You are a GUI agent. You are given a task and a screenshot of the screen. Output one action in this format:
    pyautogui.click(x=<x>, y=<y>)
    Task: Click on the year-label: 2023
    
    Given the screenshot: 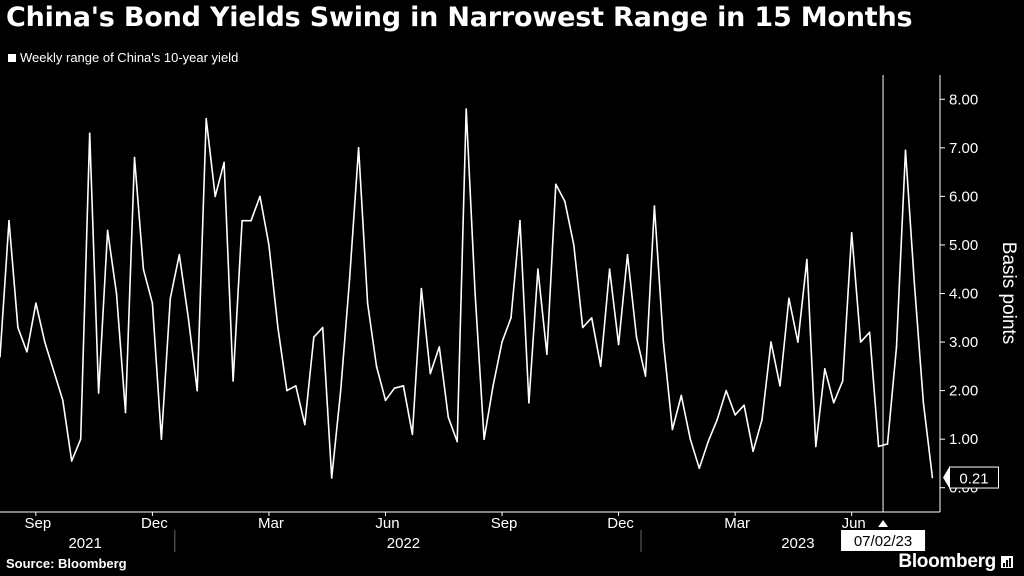 What is the action you would take?
    pyautogui.click(x=797, y=543)
    